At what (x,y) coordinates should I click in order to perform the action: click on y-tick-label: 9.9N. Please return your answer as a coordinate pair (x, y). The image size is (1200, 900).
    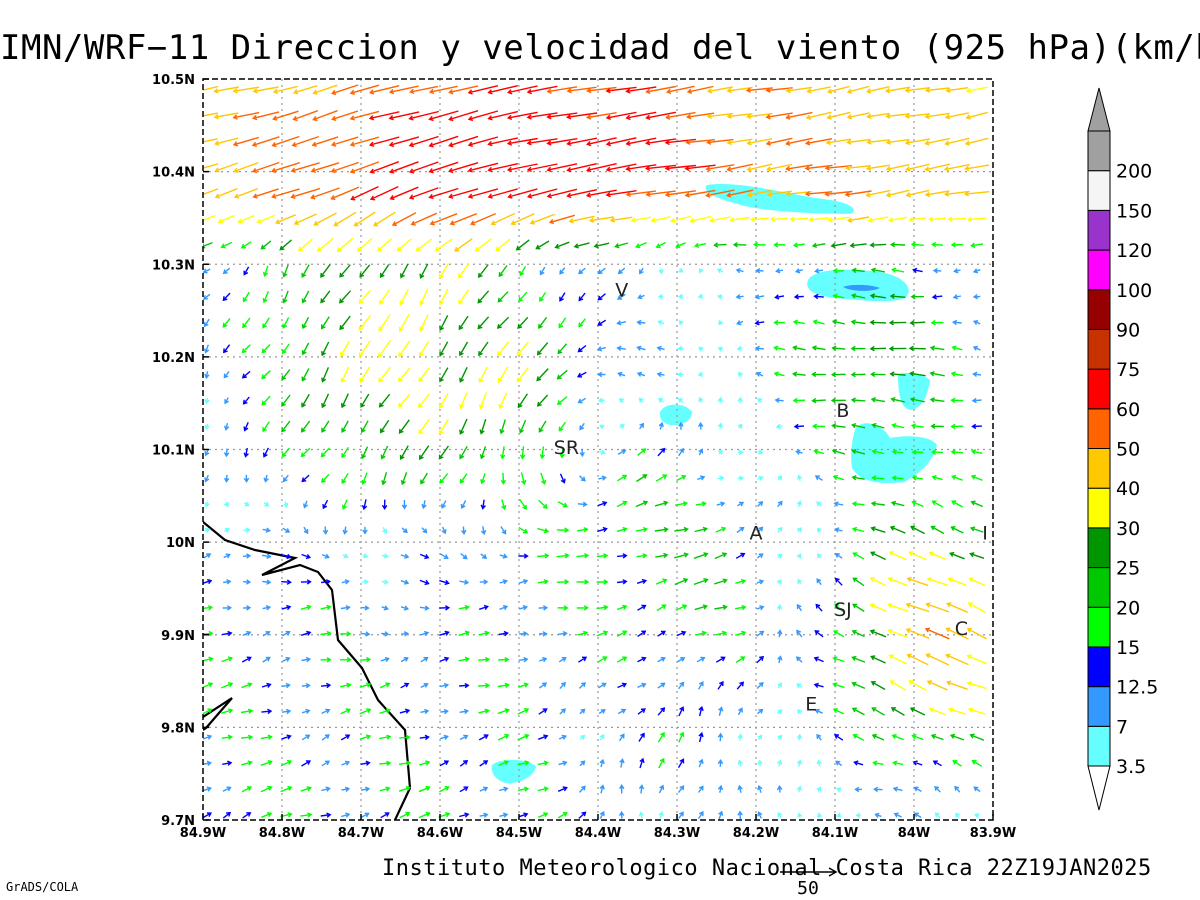
    Looking at the image, I should click on (178, 636).